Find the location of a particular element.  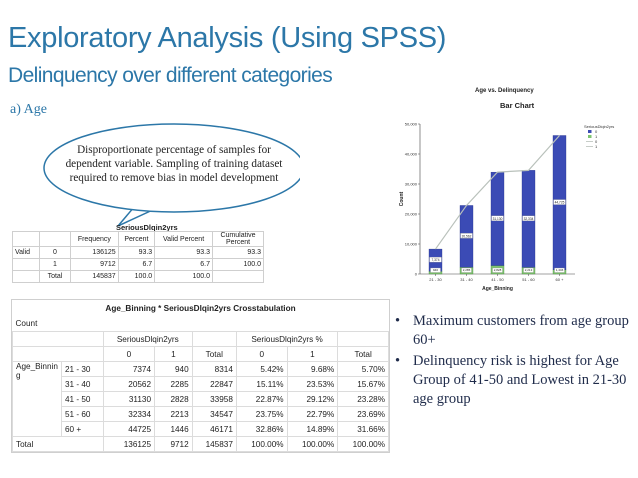

y-tick-label: 50,000 is located at coordinates (411, 124).